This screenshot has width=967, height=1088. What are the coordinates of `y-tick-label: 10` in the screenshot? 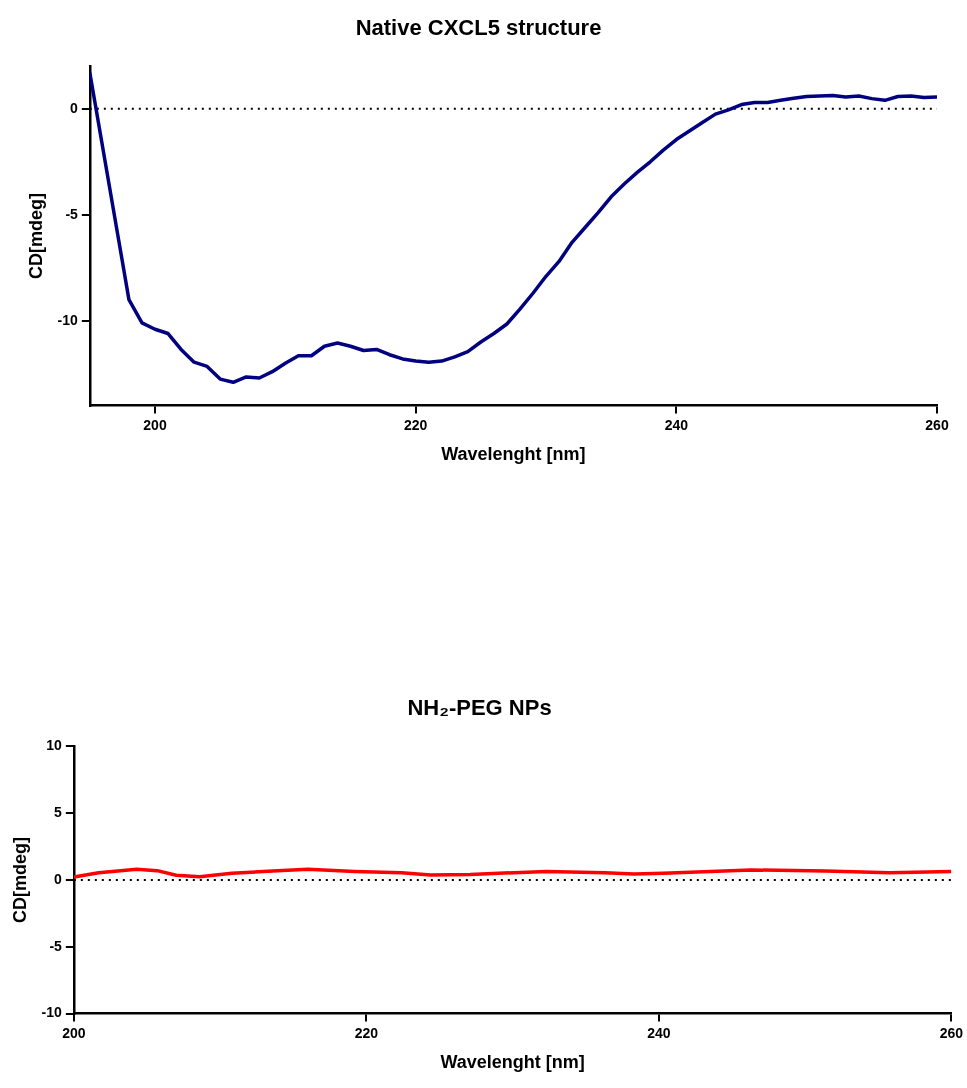 It's located at (54, 745).